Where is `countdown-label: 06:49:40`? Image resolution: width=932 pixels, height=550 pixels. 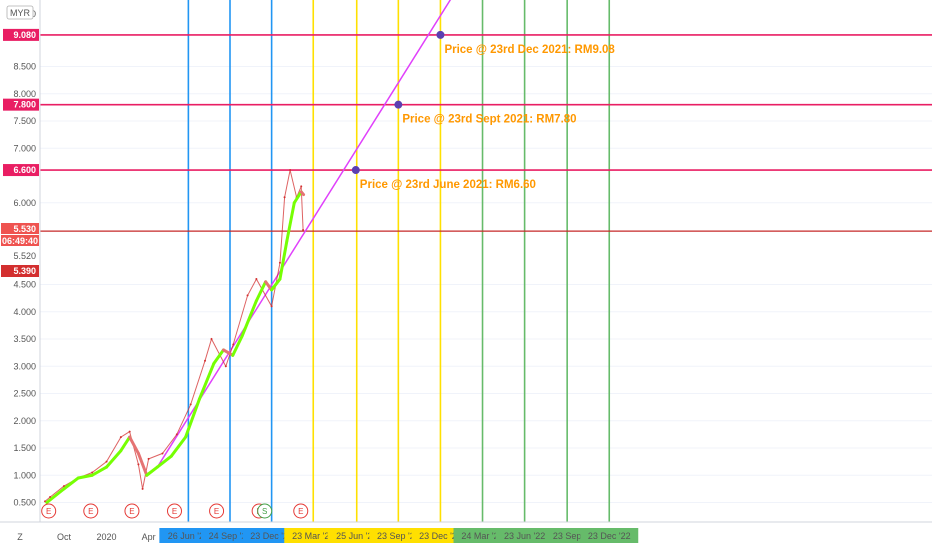 countdown-label: 06:49:40 is located at coordinates (20, 241).